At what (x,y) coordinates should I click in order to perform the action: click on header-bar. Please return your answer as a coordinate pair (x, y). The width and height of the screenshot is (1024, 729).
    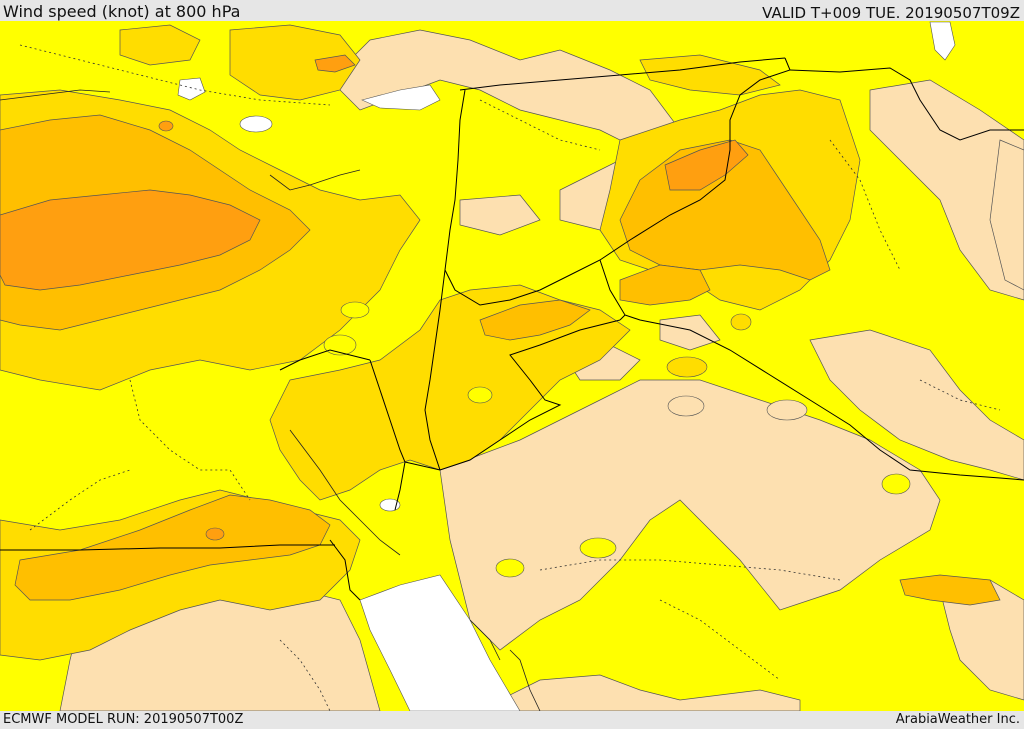
    Looking at the image, I should click on (512, 11).